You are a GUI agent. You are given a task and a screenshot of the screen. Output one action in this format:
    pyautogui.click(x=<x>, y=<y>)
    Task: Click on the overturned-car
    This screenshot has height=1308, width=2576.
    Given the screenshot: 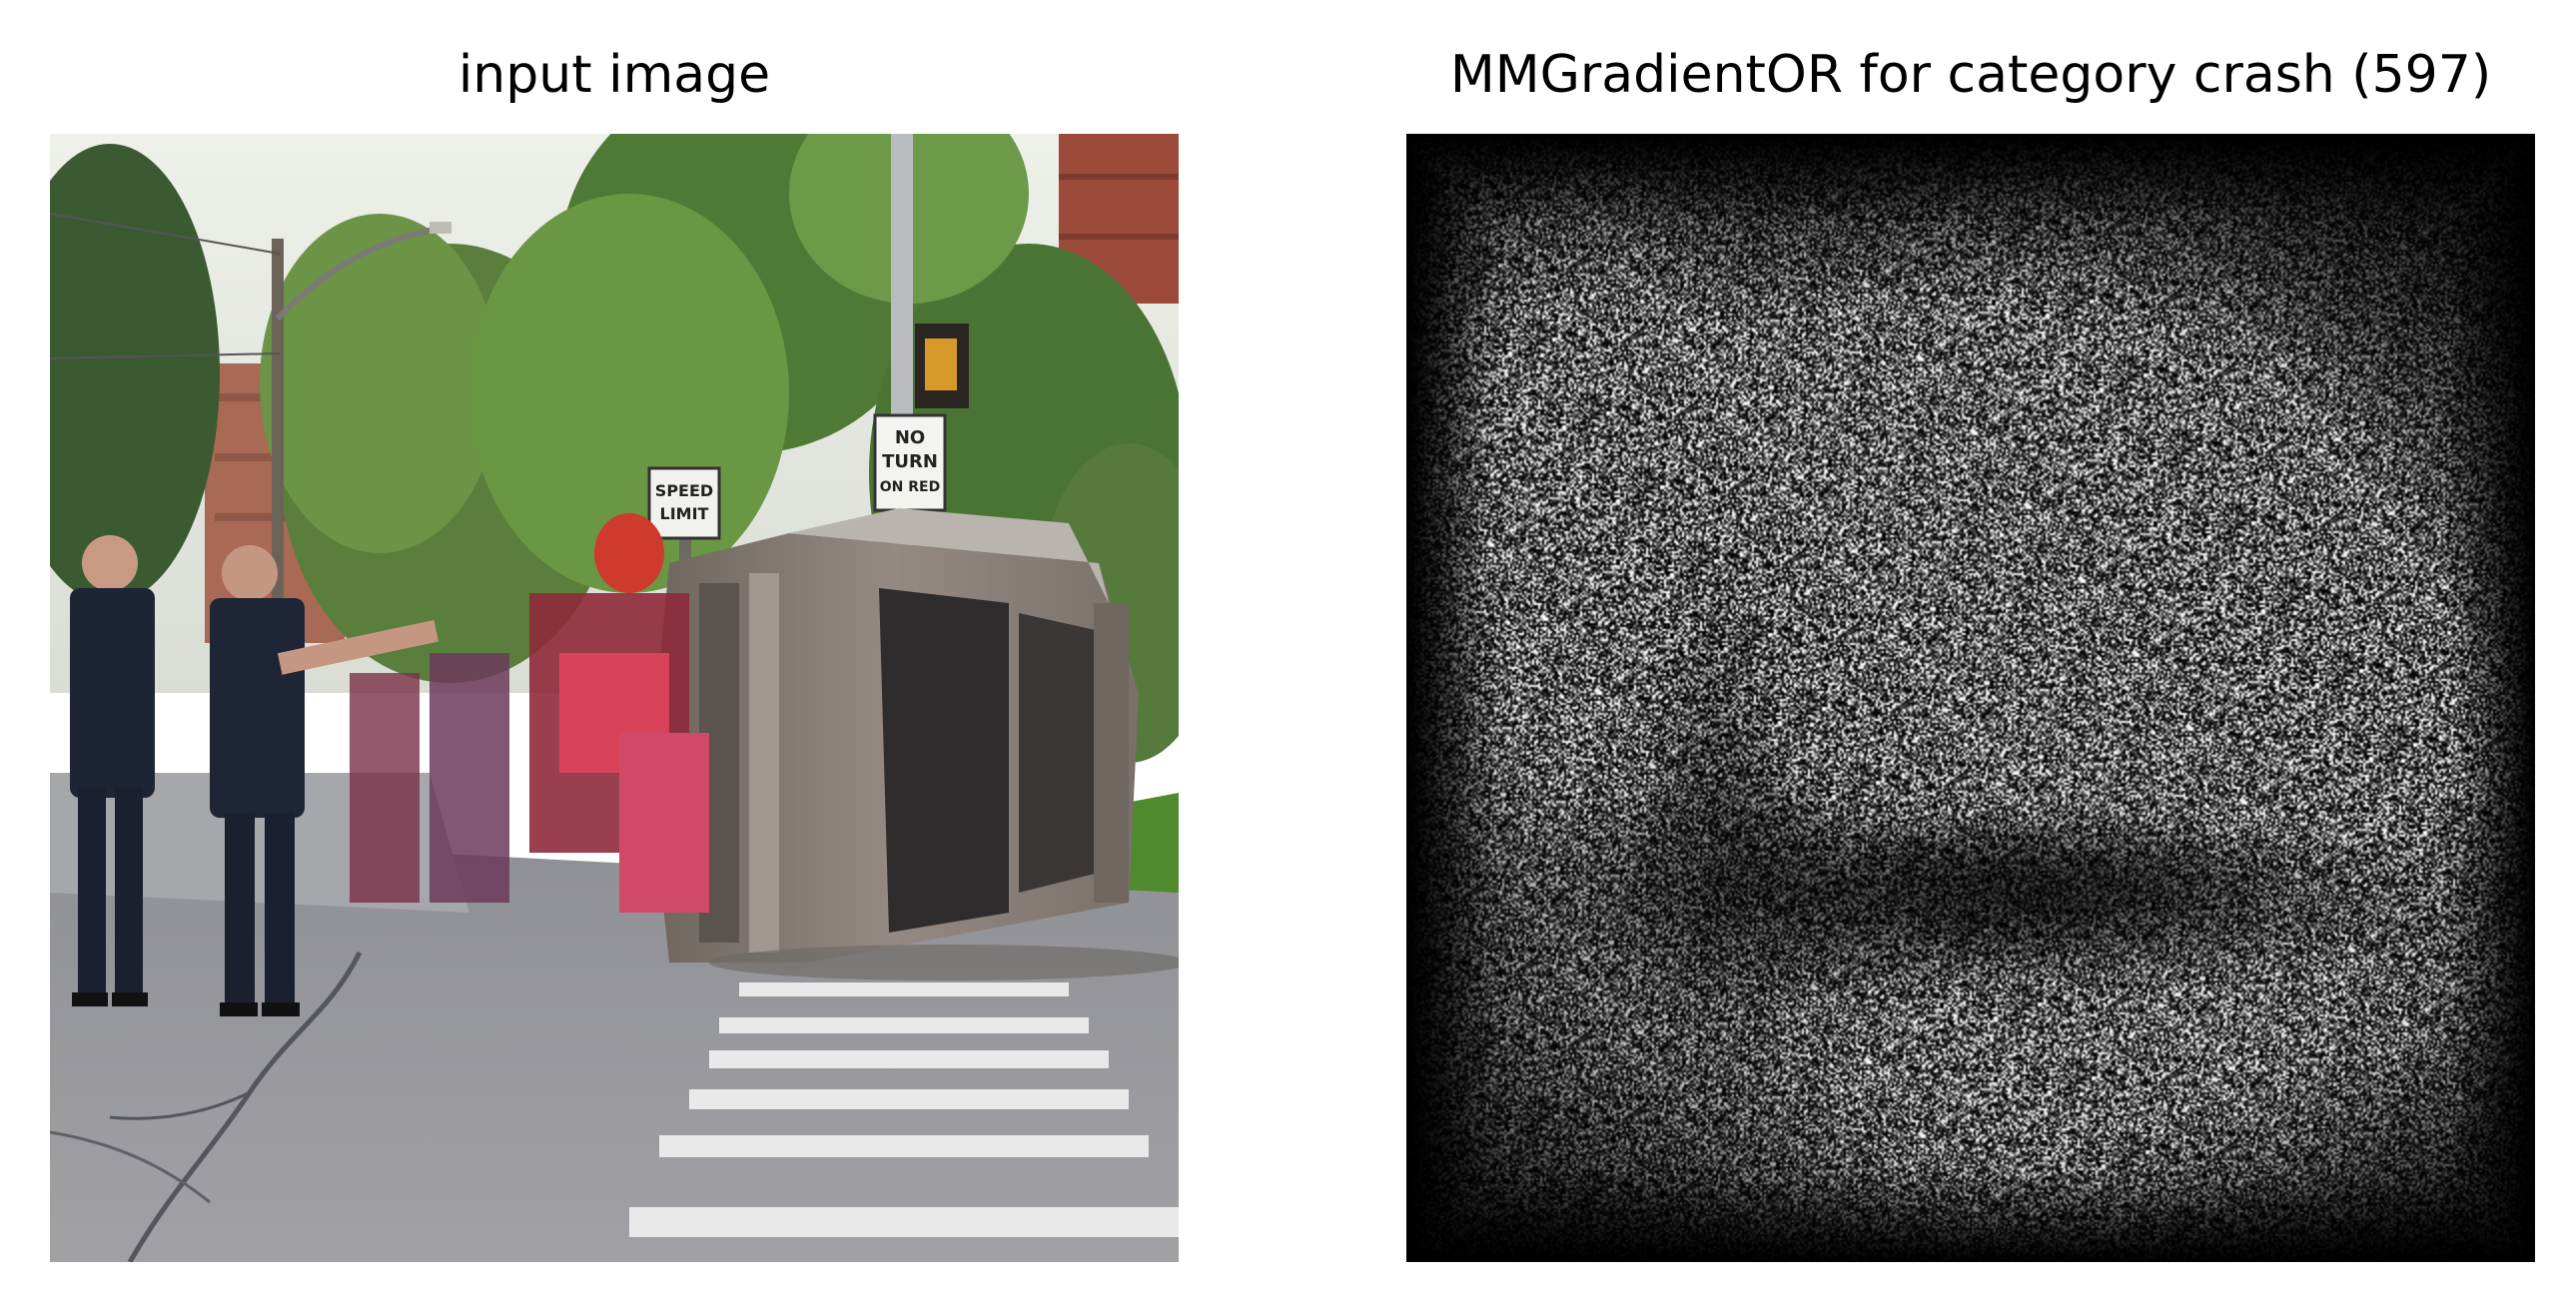 What is the action you would take?
    pyautogui.click(x=914, y=744)
    